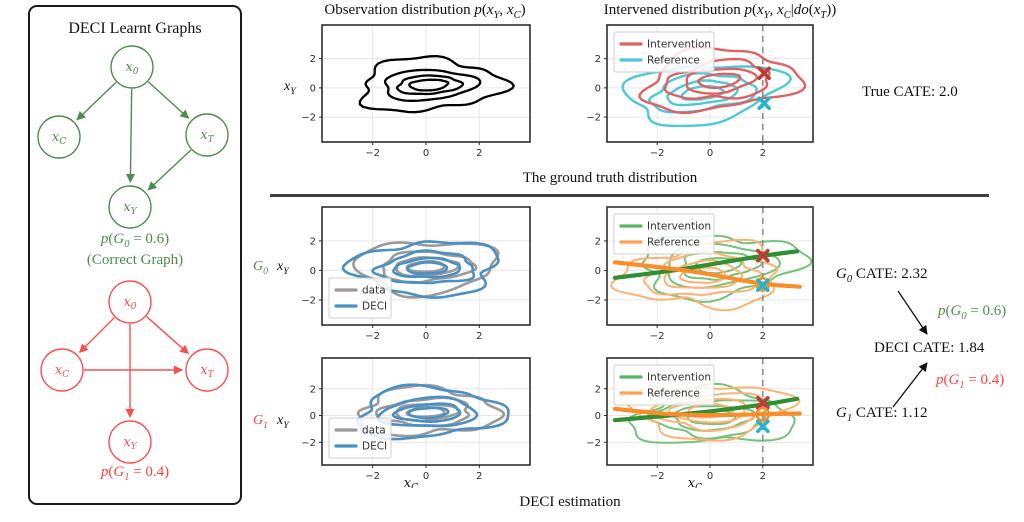  I want to click on p-g0-weight-label: p(G0 = 0.6), so click(972, 312).